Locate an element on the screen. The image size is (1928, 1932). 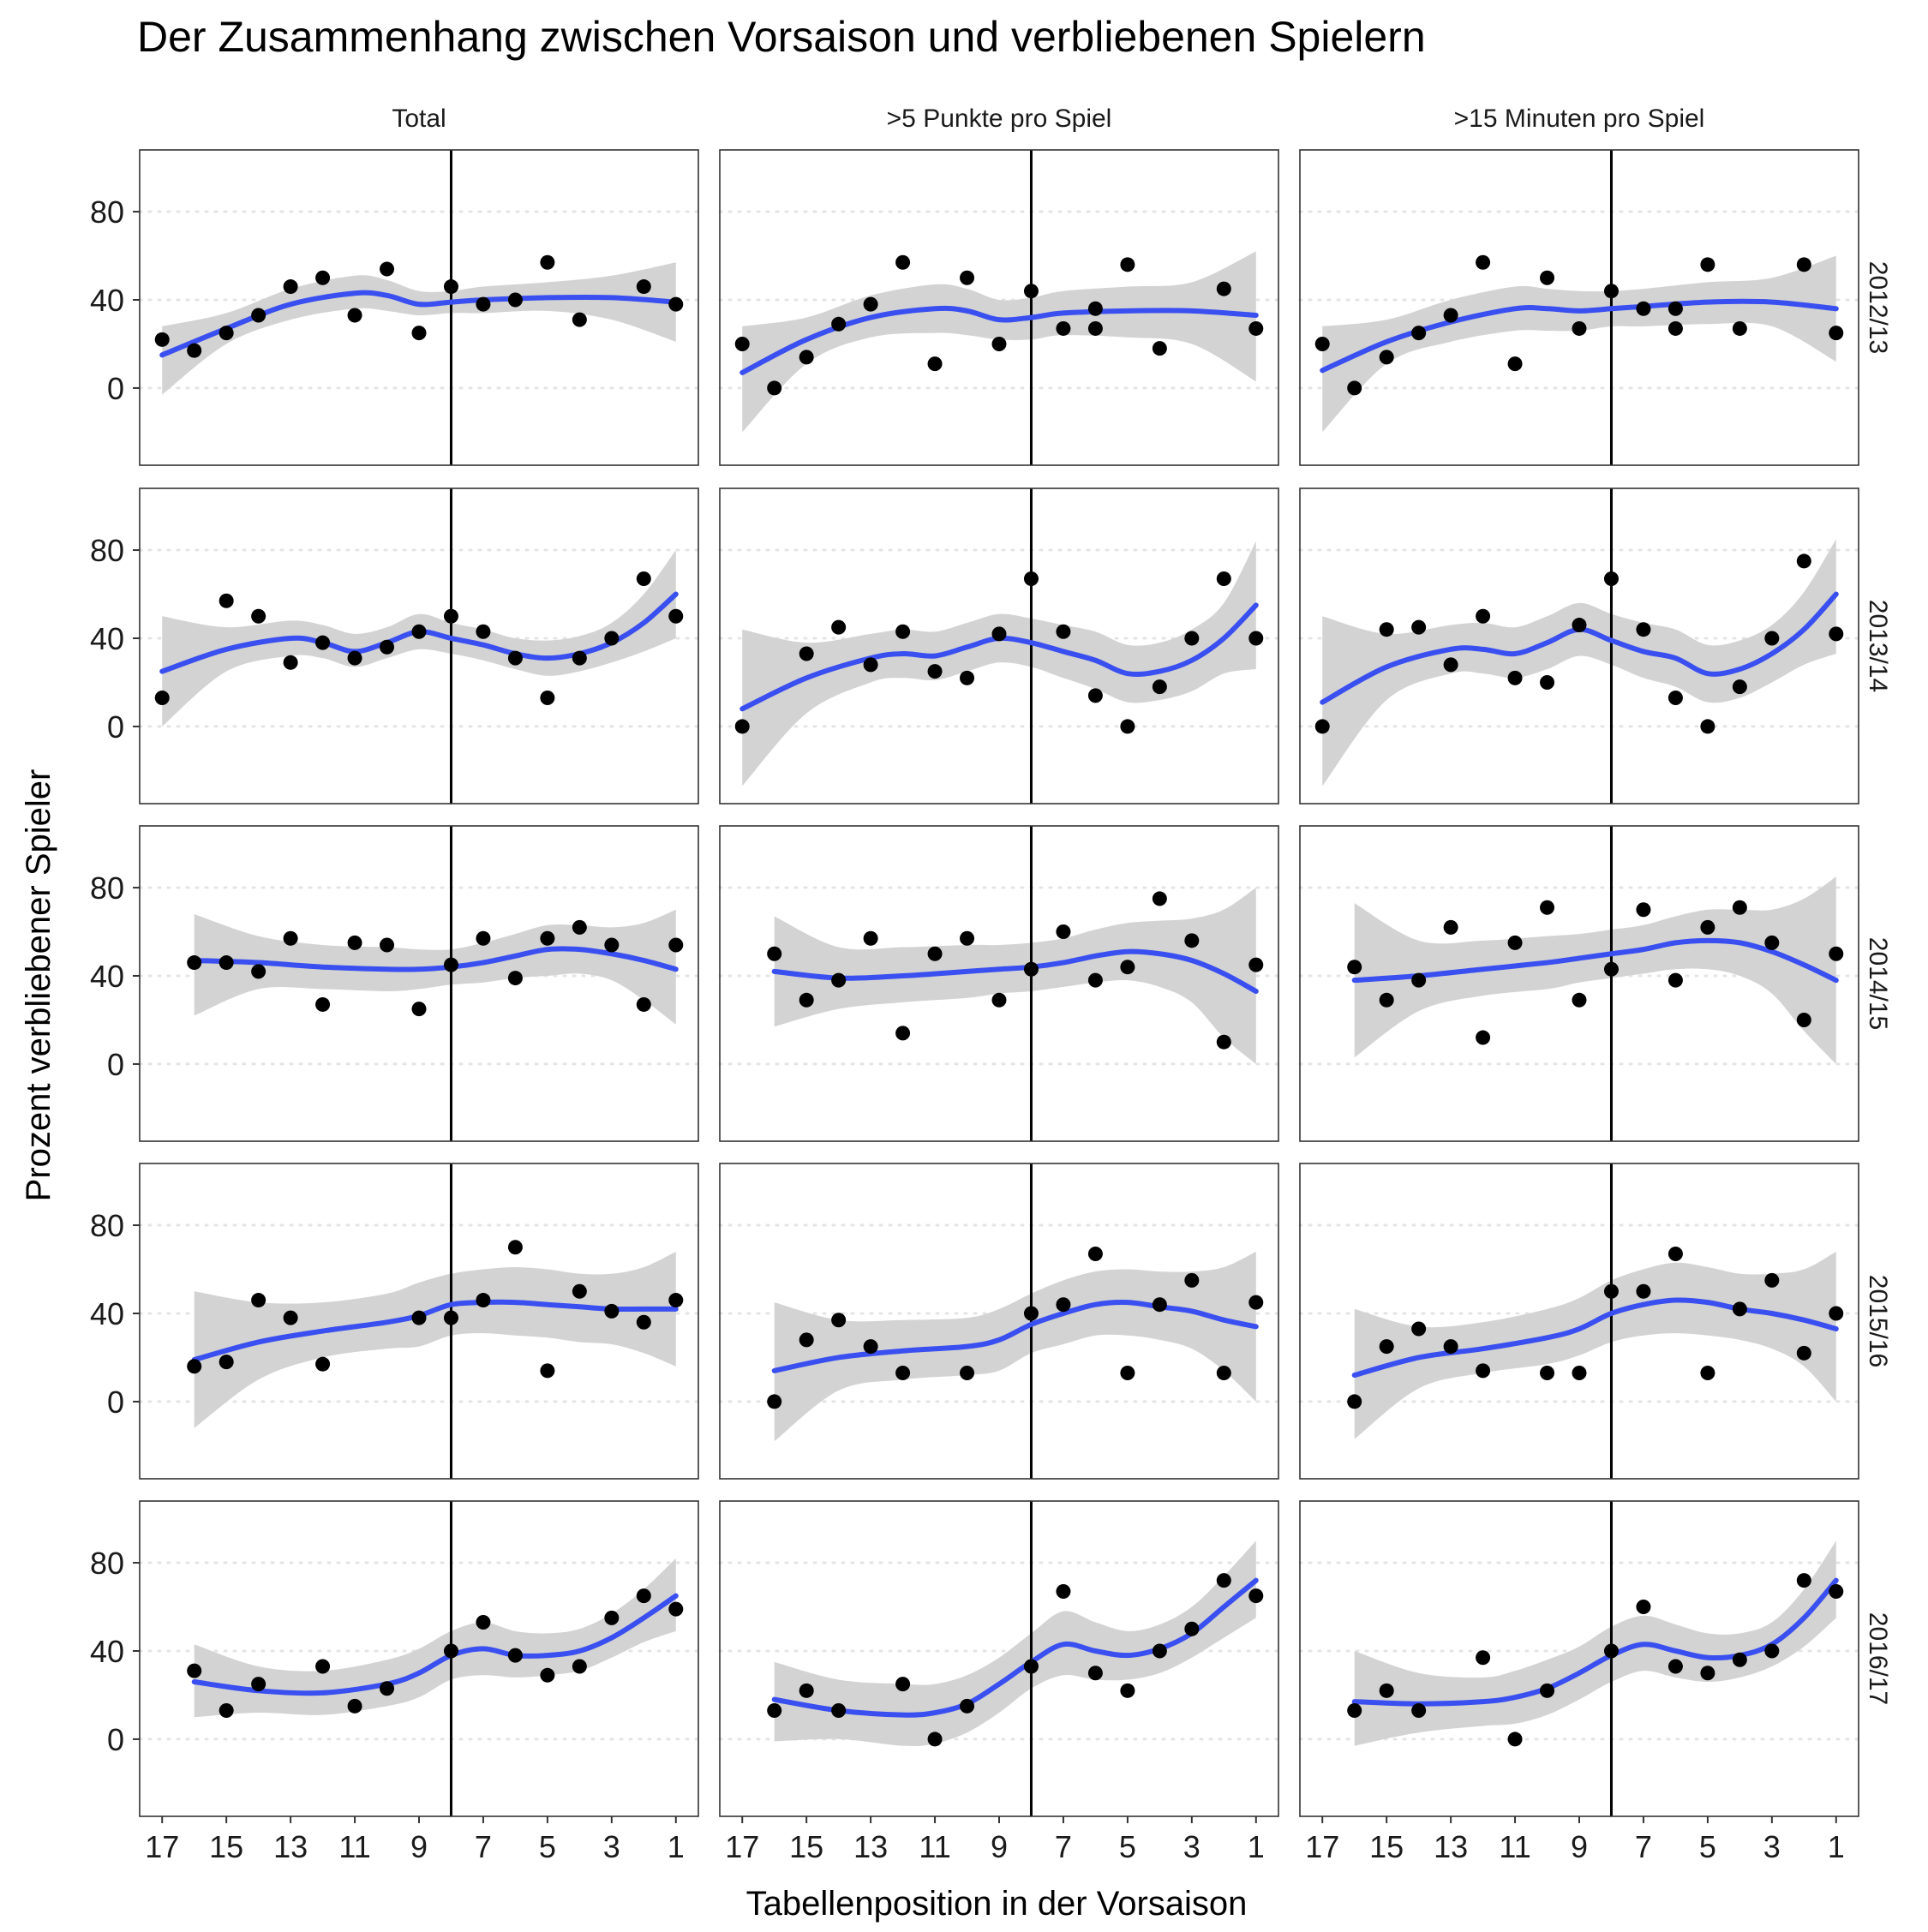
facet-panel: 0 40 80 is located at coordinates (395, 307).